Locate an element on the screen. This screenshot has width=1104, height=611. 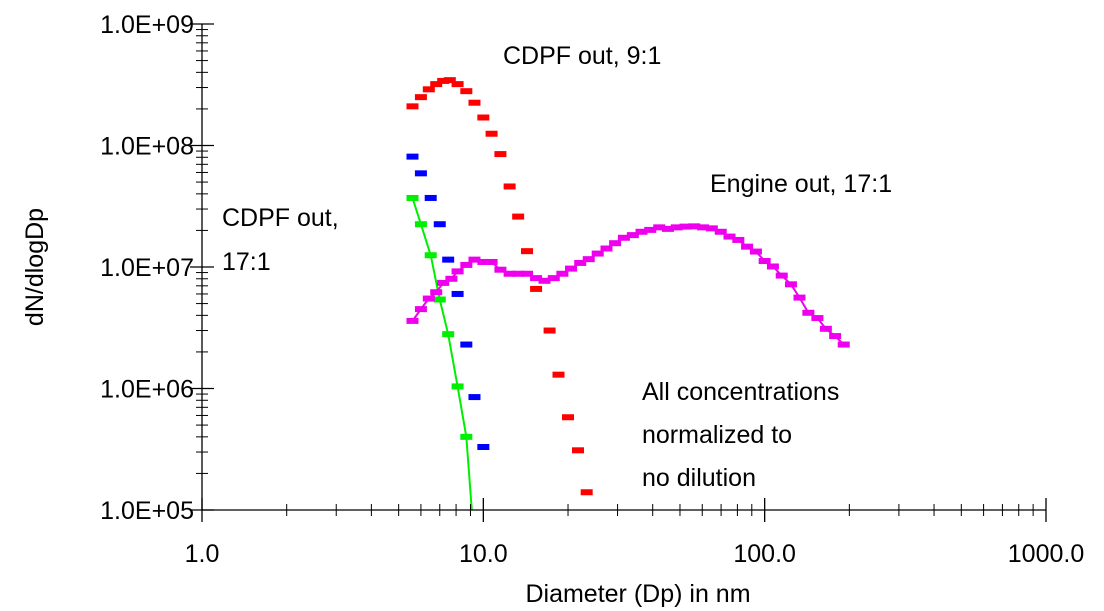
y-tick-label: 1.0E+05 is located at coordinates (147, 511).